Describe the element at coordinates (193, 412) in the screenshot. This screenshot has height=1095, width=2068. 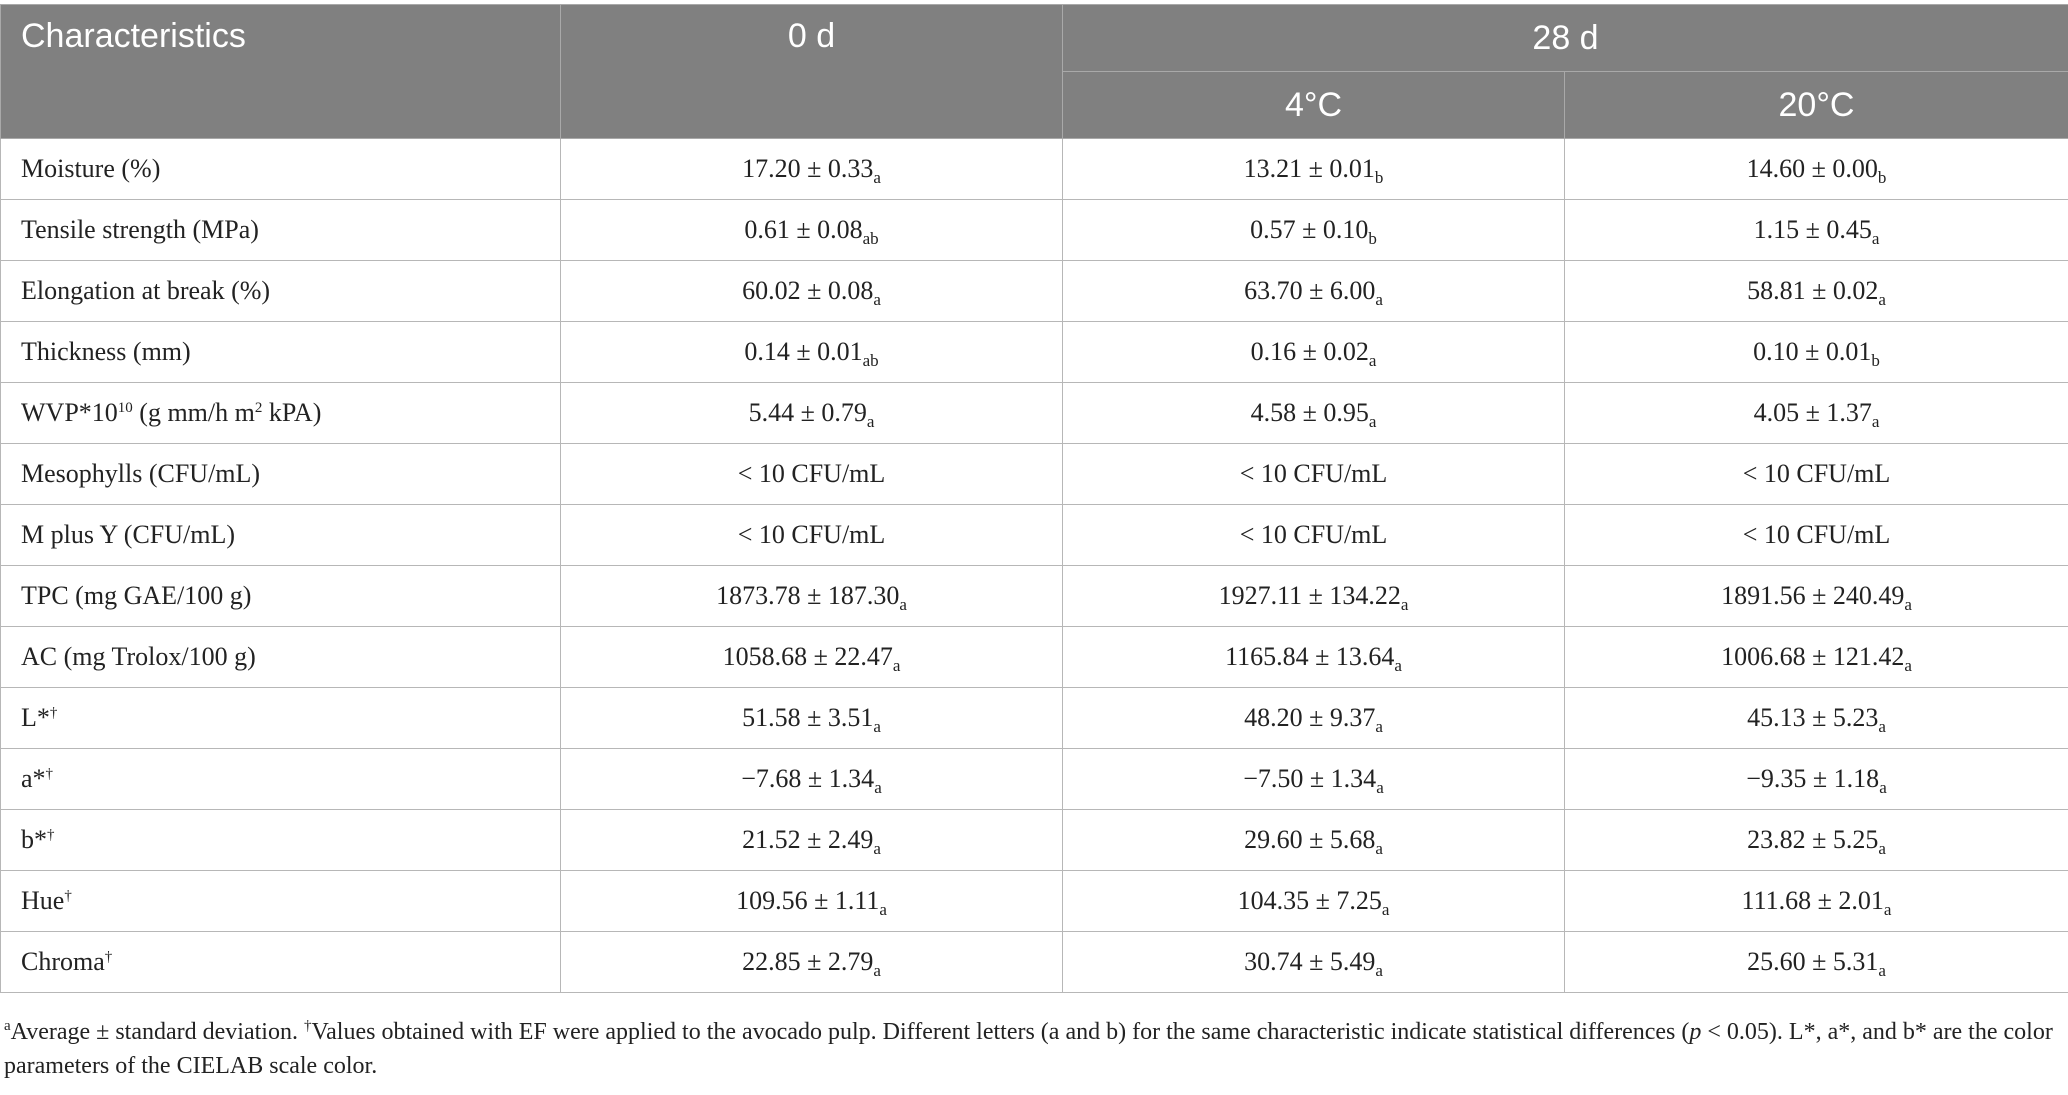
I see `label-text: (g mm/h m` at that location.